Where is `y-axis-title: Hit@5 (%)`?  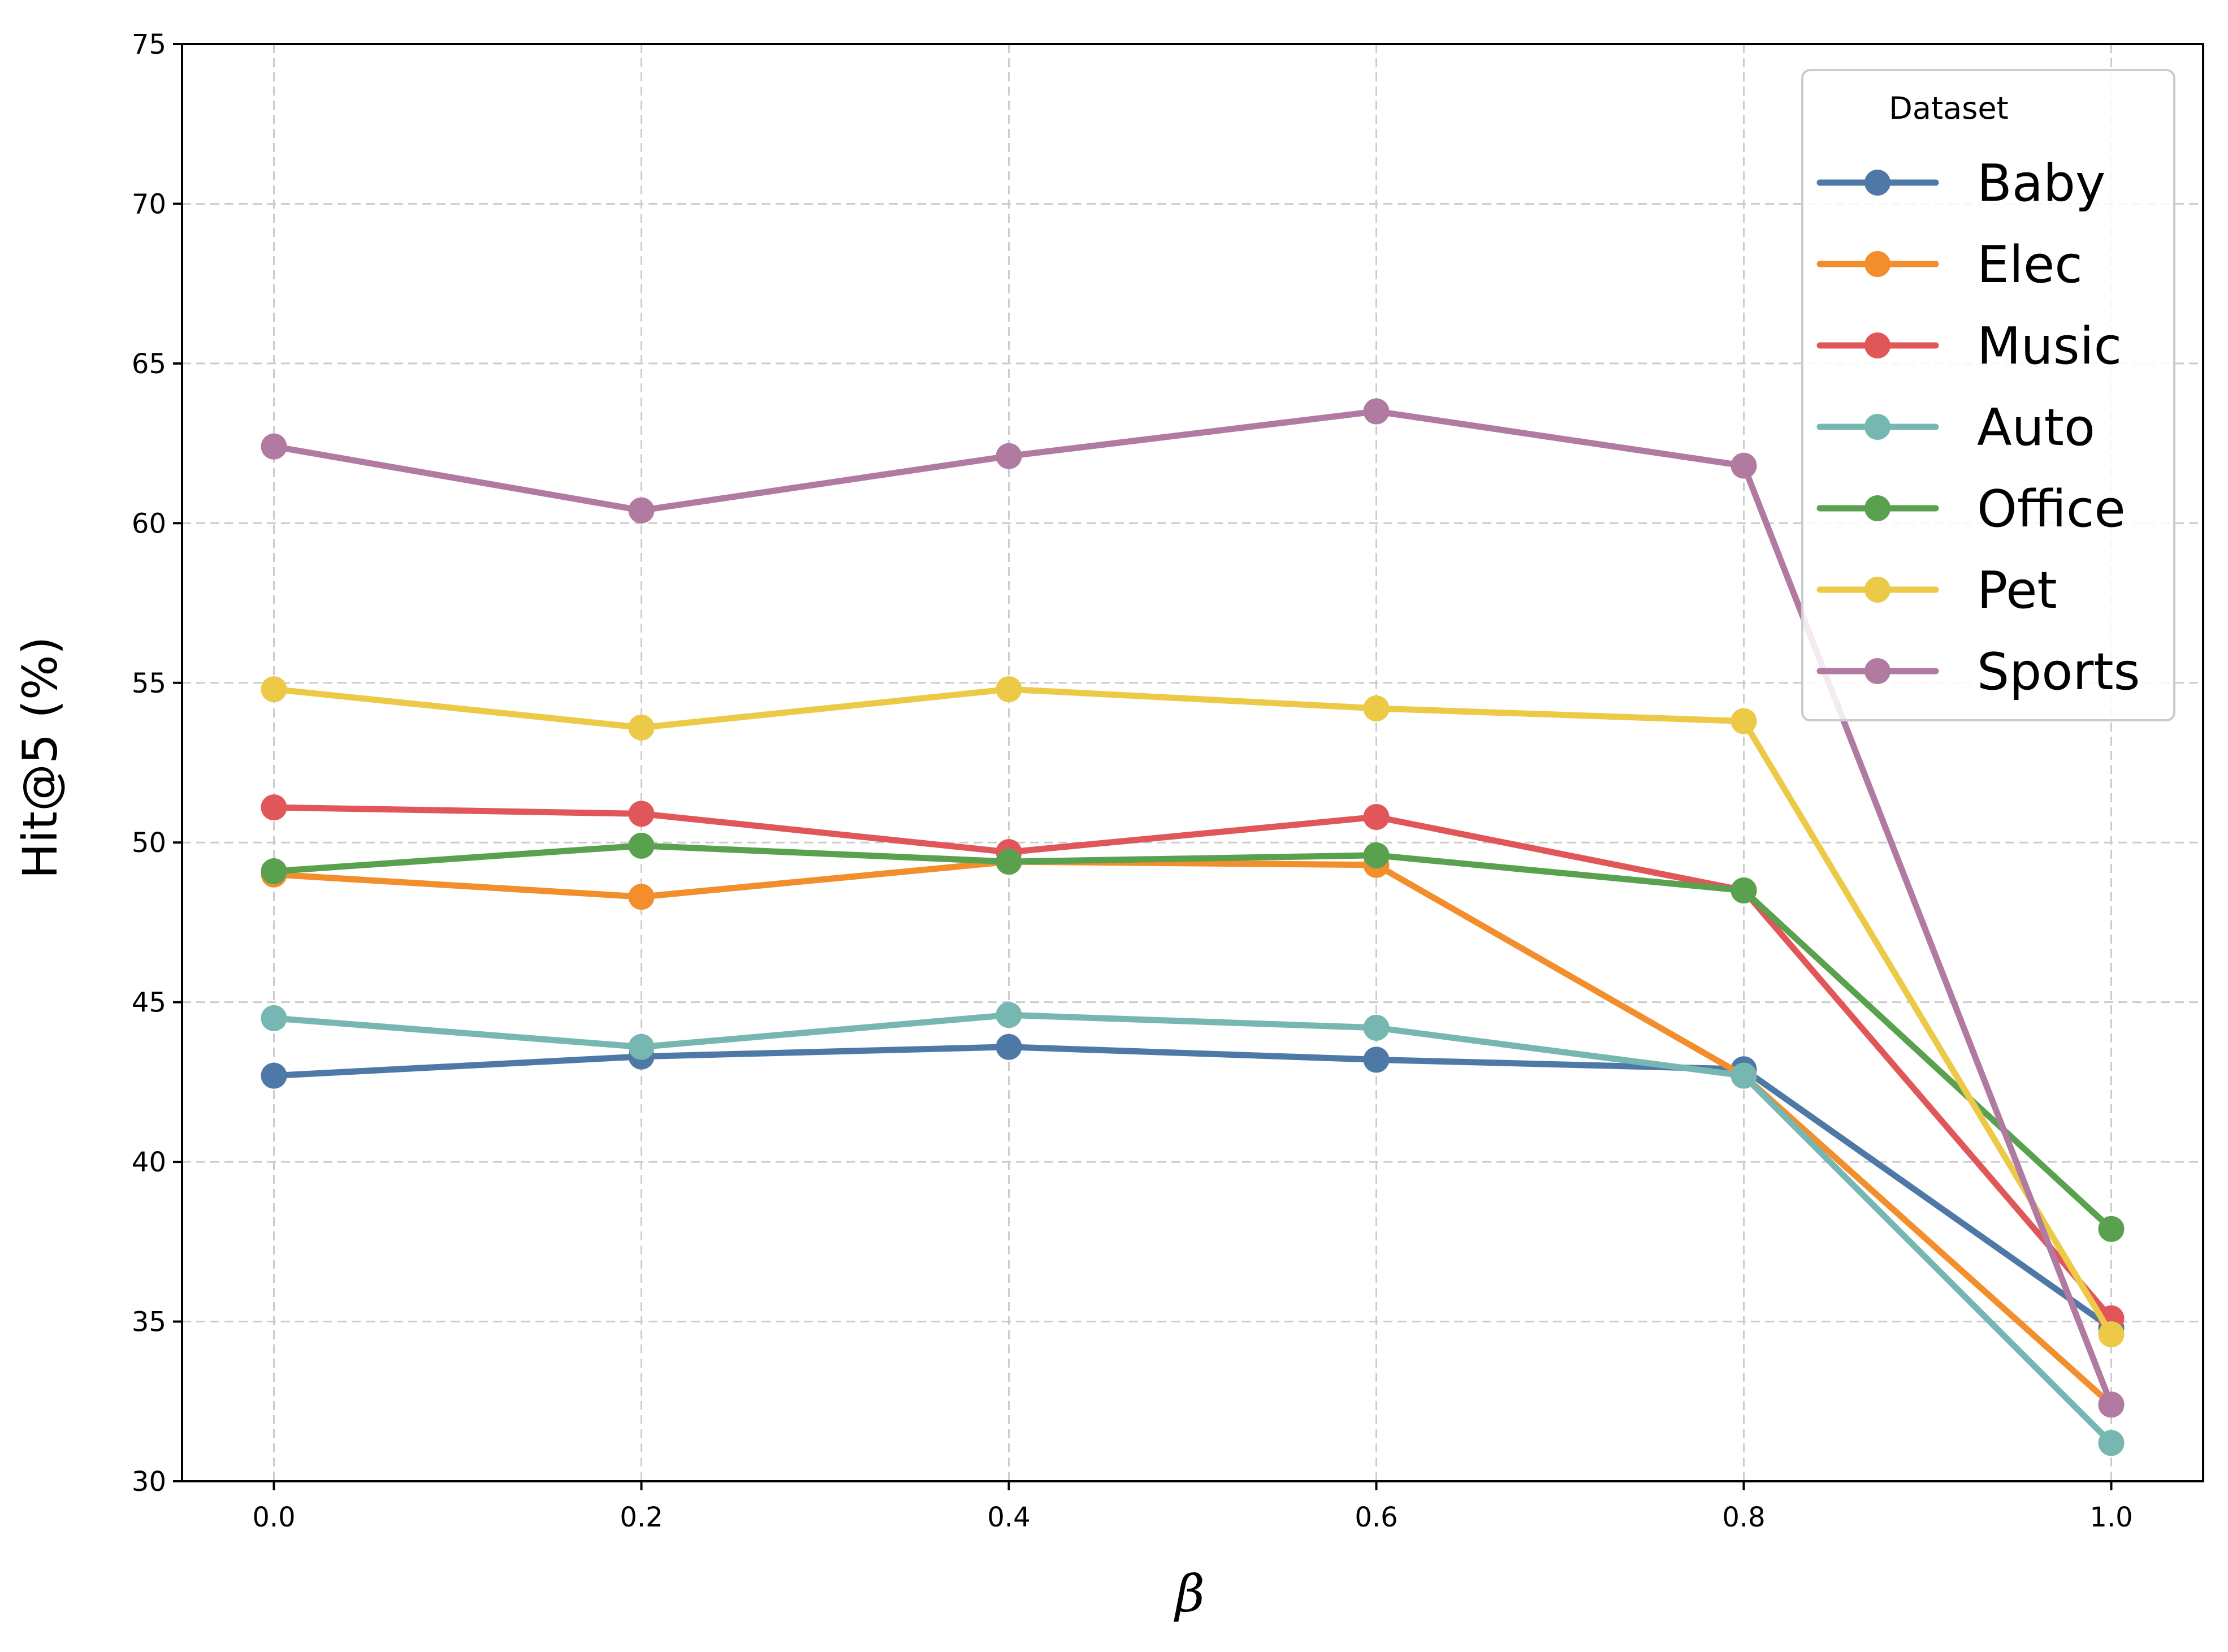 y-axis-title: Hit@5 (%) is located at coordinates (40, 758).